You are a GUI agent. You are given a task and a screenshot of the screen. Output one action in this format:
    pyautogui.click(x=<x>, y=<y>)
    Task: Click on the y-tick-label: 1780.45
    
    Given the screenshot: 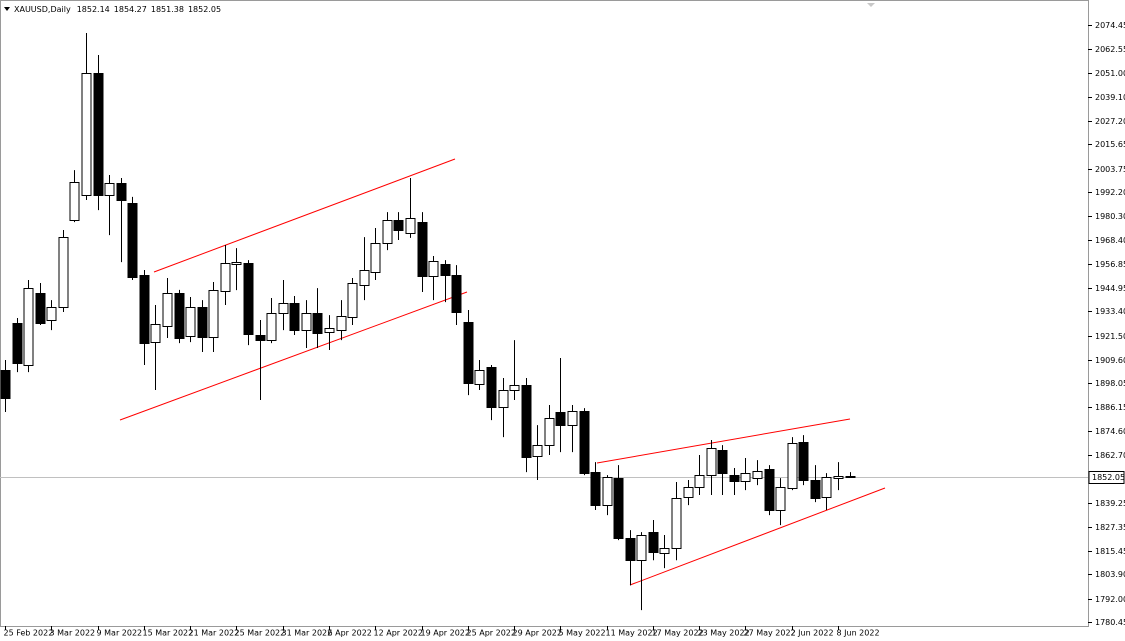 What is the action you would take?
    pyautogui.click(x=1110, y=622)
    